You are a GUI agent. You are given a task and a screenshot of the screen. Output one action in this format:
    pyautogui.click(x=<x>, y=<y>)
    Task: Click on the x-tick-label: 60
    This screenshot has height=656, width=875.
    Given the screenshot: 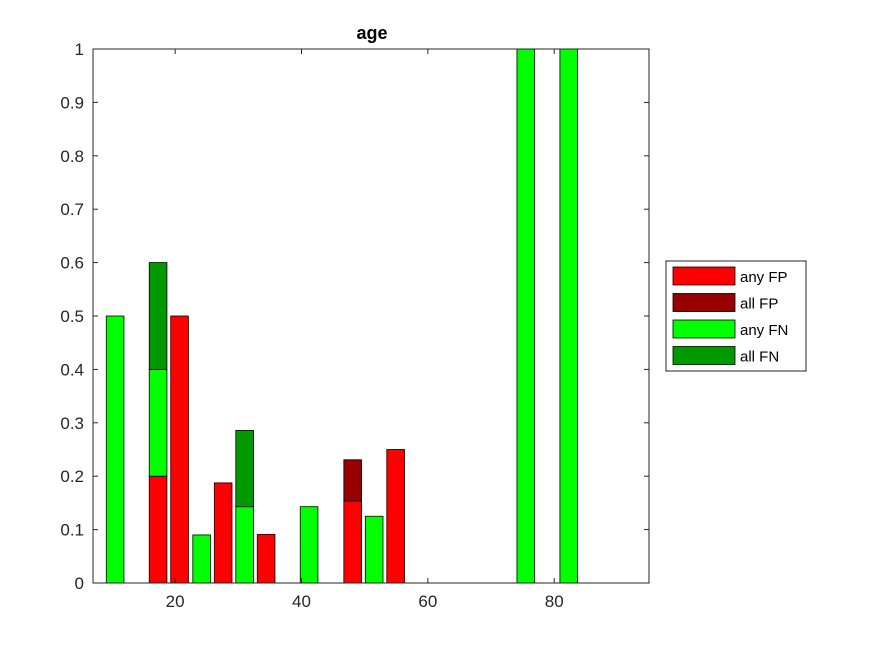 What is the action you would take?
    pyautogui.click(x=427, y=601)
    